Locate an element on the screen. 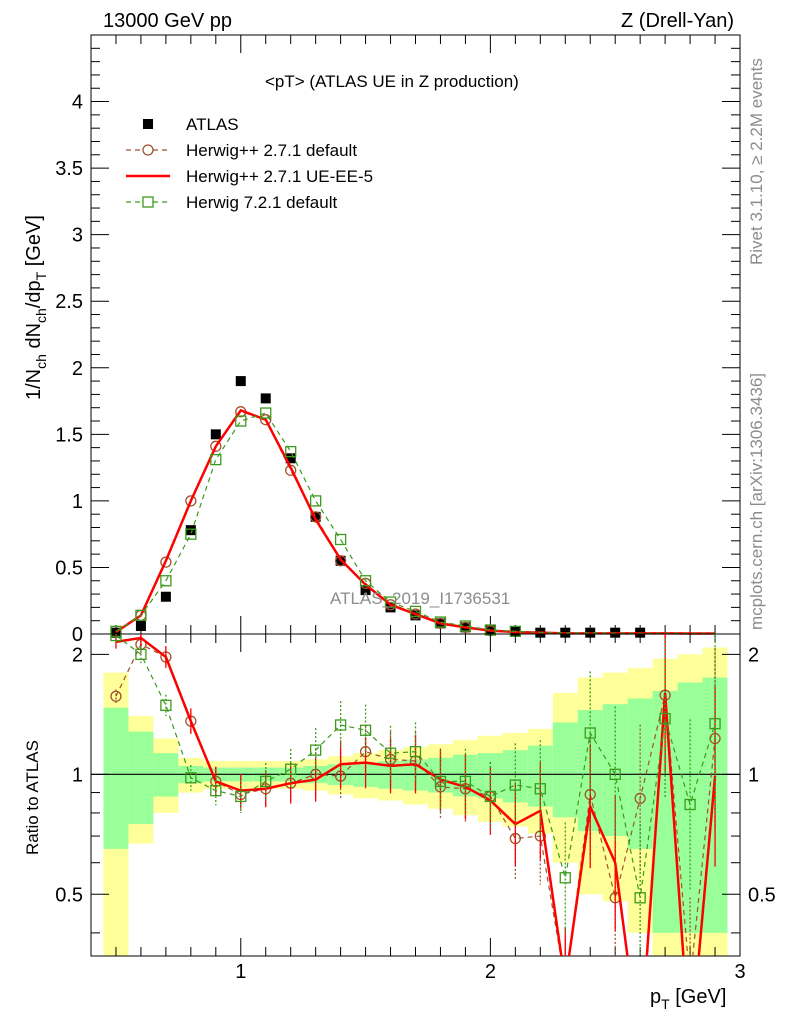 Image resolution: width=786 pixels, height=1024 pixels. y-tick-label: 1 is located at coordinates (77, 502).